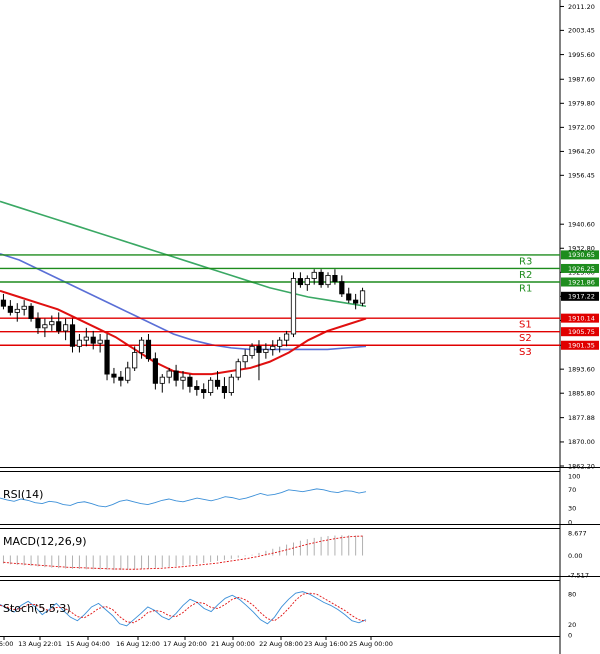 The width and height of the screenshot is (600, 654). I want to click on macd-panel: 8.677 0.00 -7.517, so click(295, 554).